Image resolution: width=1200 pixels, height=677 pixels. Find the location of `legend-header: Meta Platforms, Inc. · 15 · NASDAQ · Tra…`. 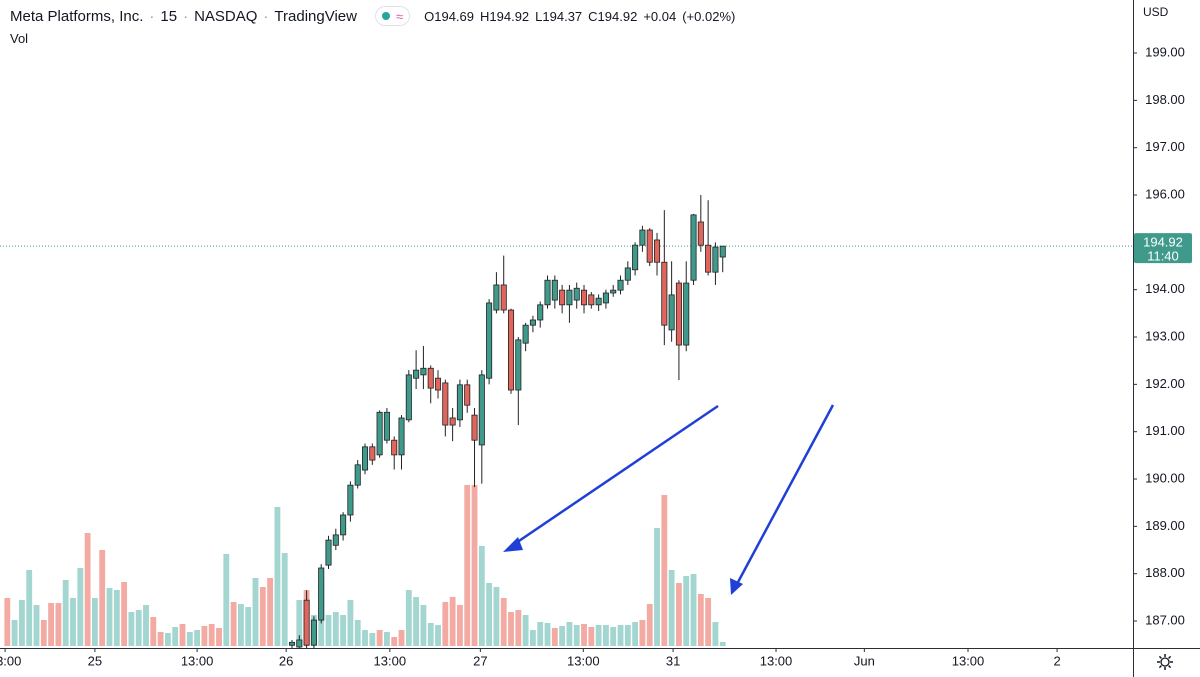

legend-header: Meta Platforms, Inc. · 15 · NASDAQ · Tra… is located at coordinates (375, 16).